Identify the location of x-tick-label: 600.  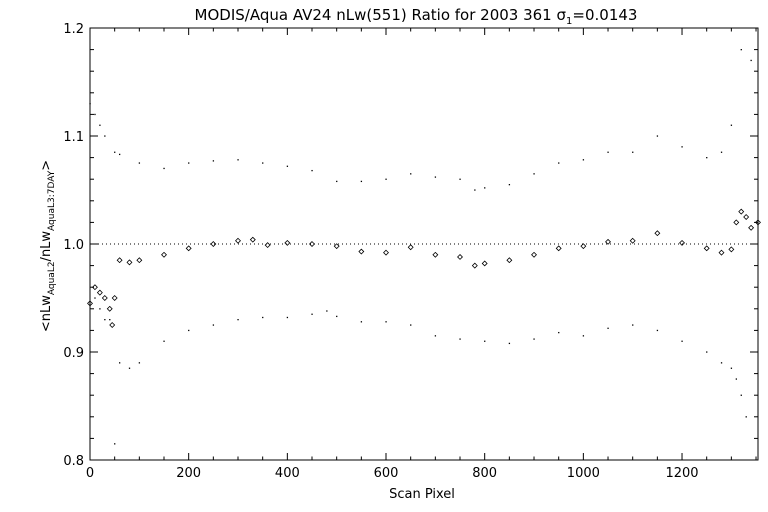
(386, 473).